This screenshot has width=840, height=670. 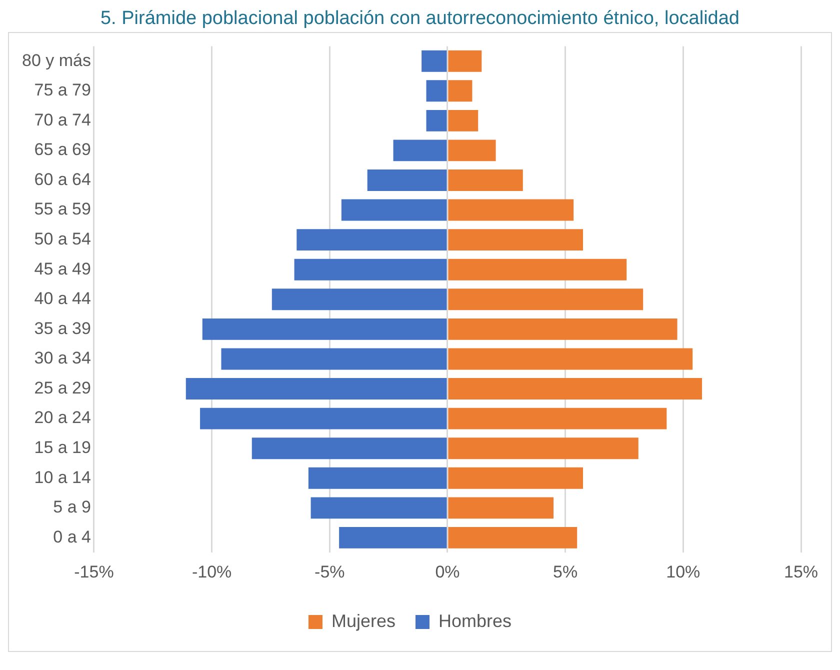 What do you see at coordinates (62, 328) in the screenshot?
I see `y-tick-label: 35 a 39` at bounding box center [62, 328].